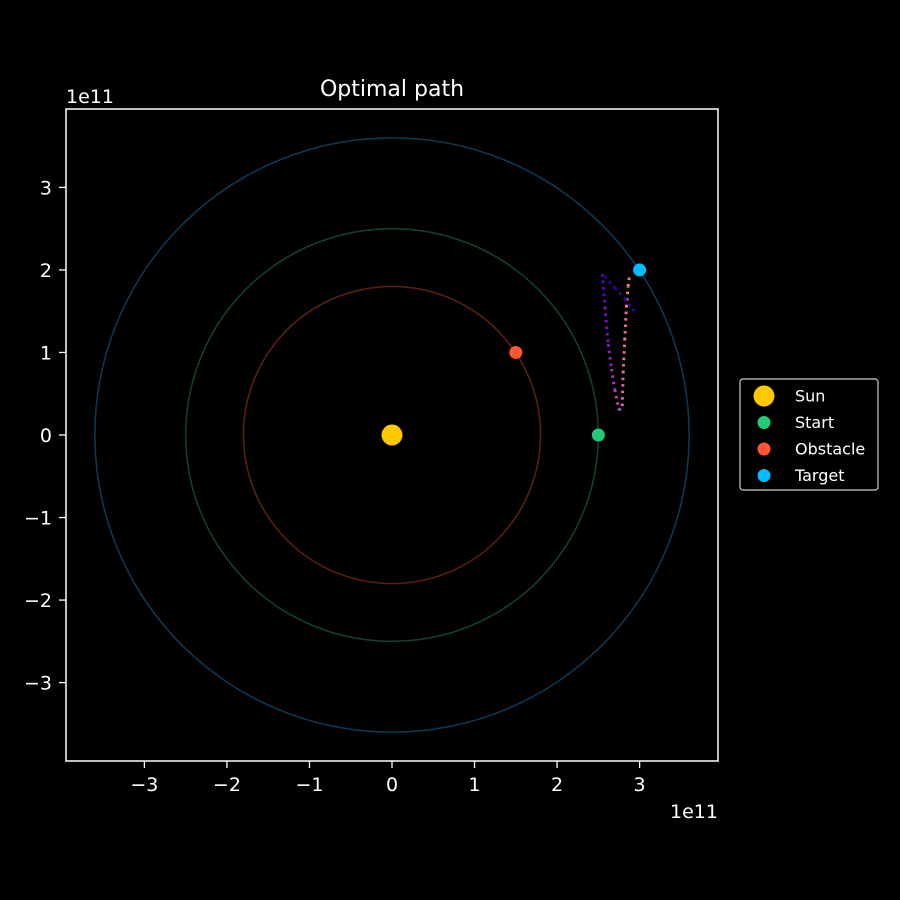 The image size is (900, 900). I want to click on y-tick-label-6: 3, so click(46, 188).